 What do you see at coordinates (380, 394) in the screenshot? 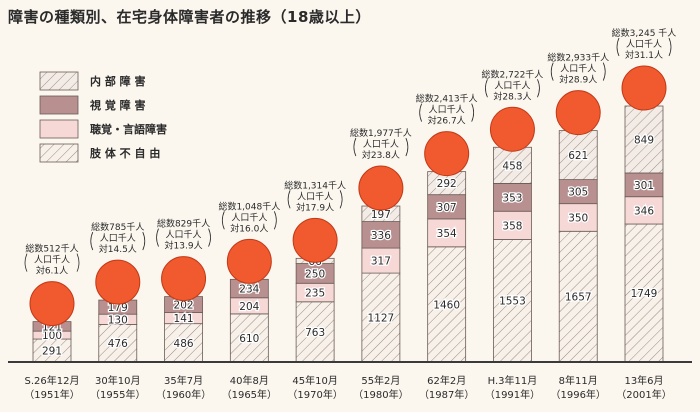
I see `x-tick-label: （1980年）` at bounding box center [380, 394].